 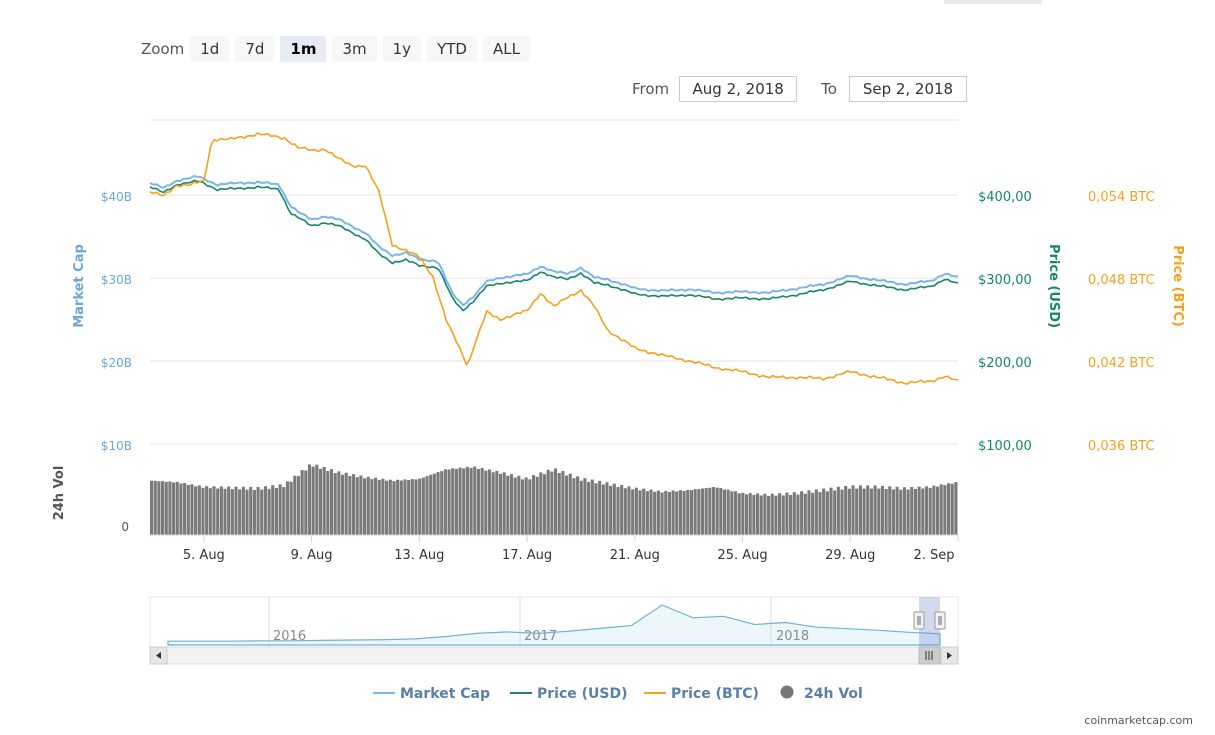 I want to click on zoom-1y-button: 1y, so click(x=402, y=49).